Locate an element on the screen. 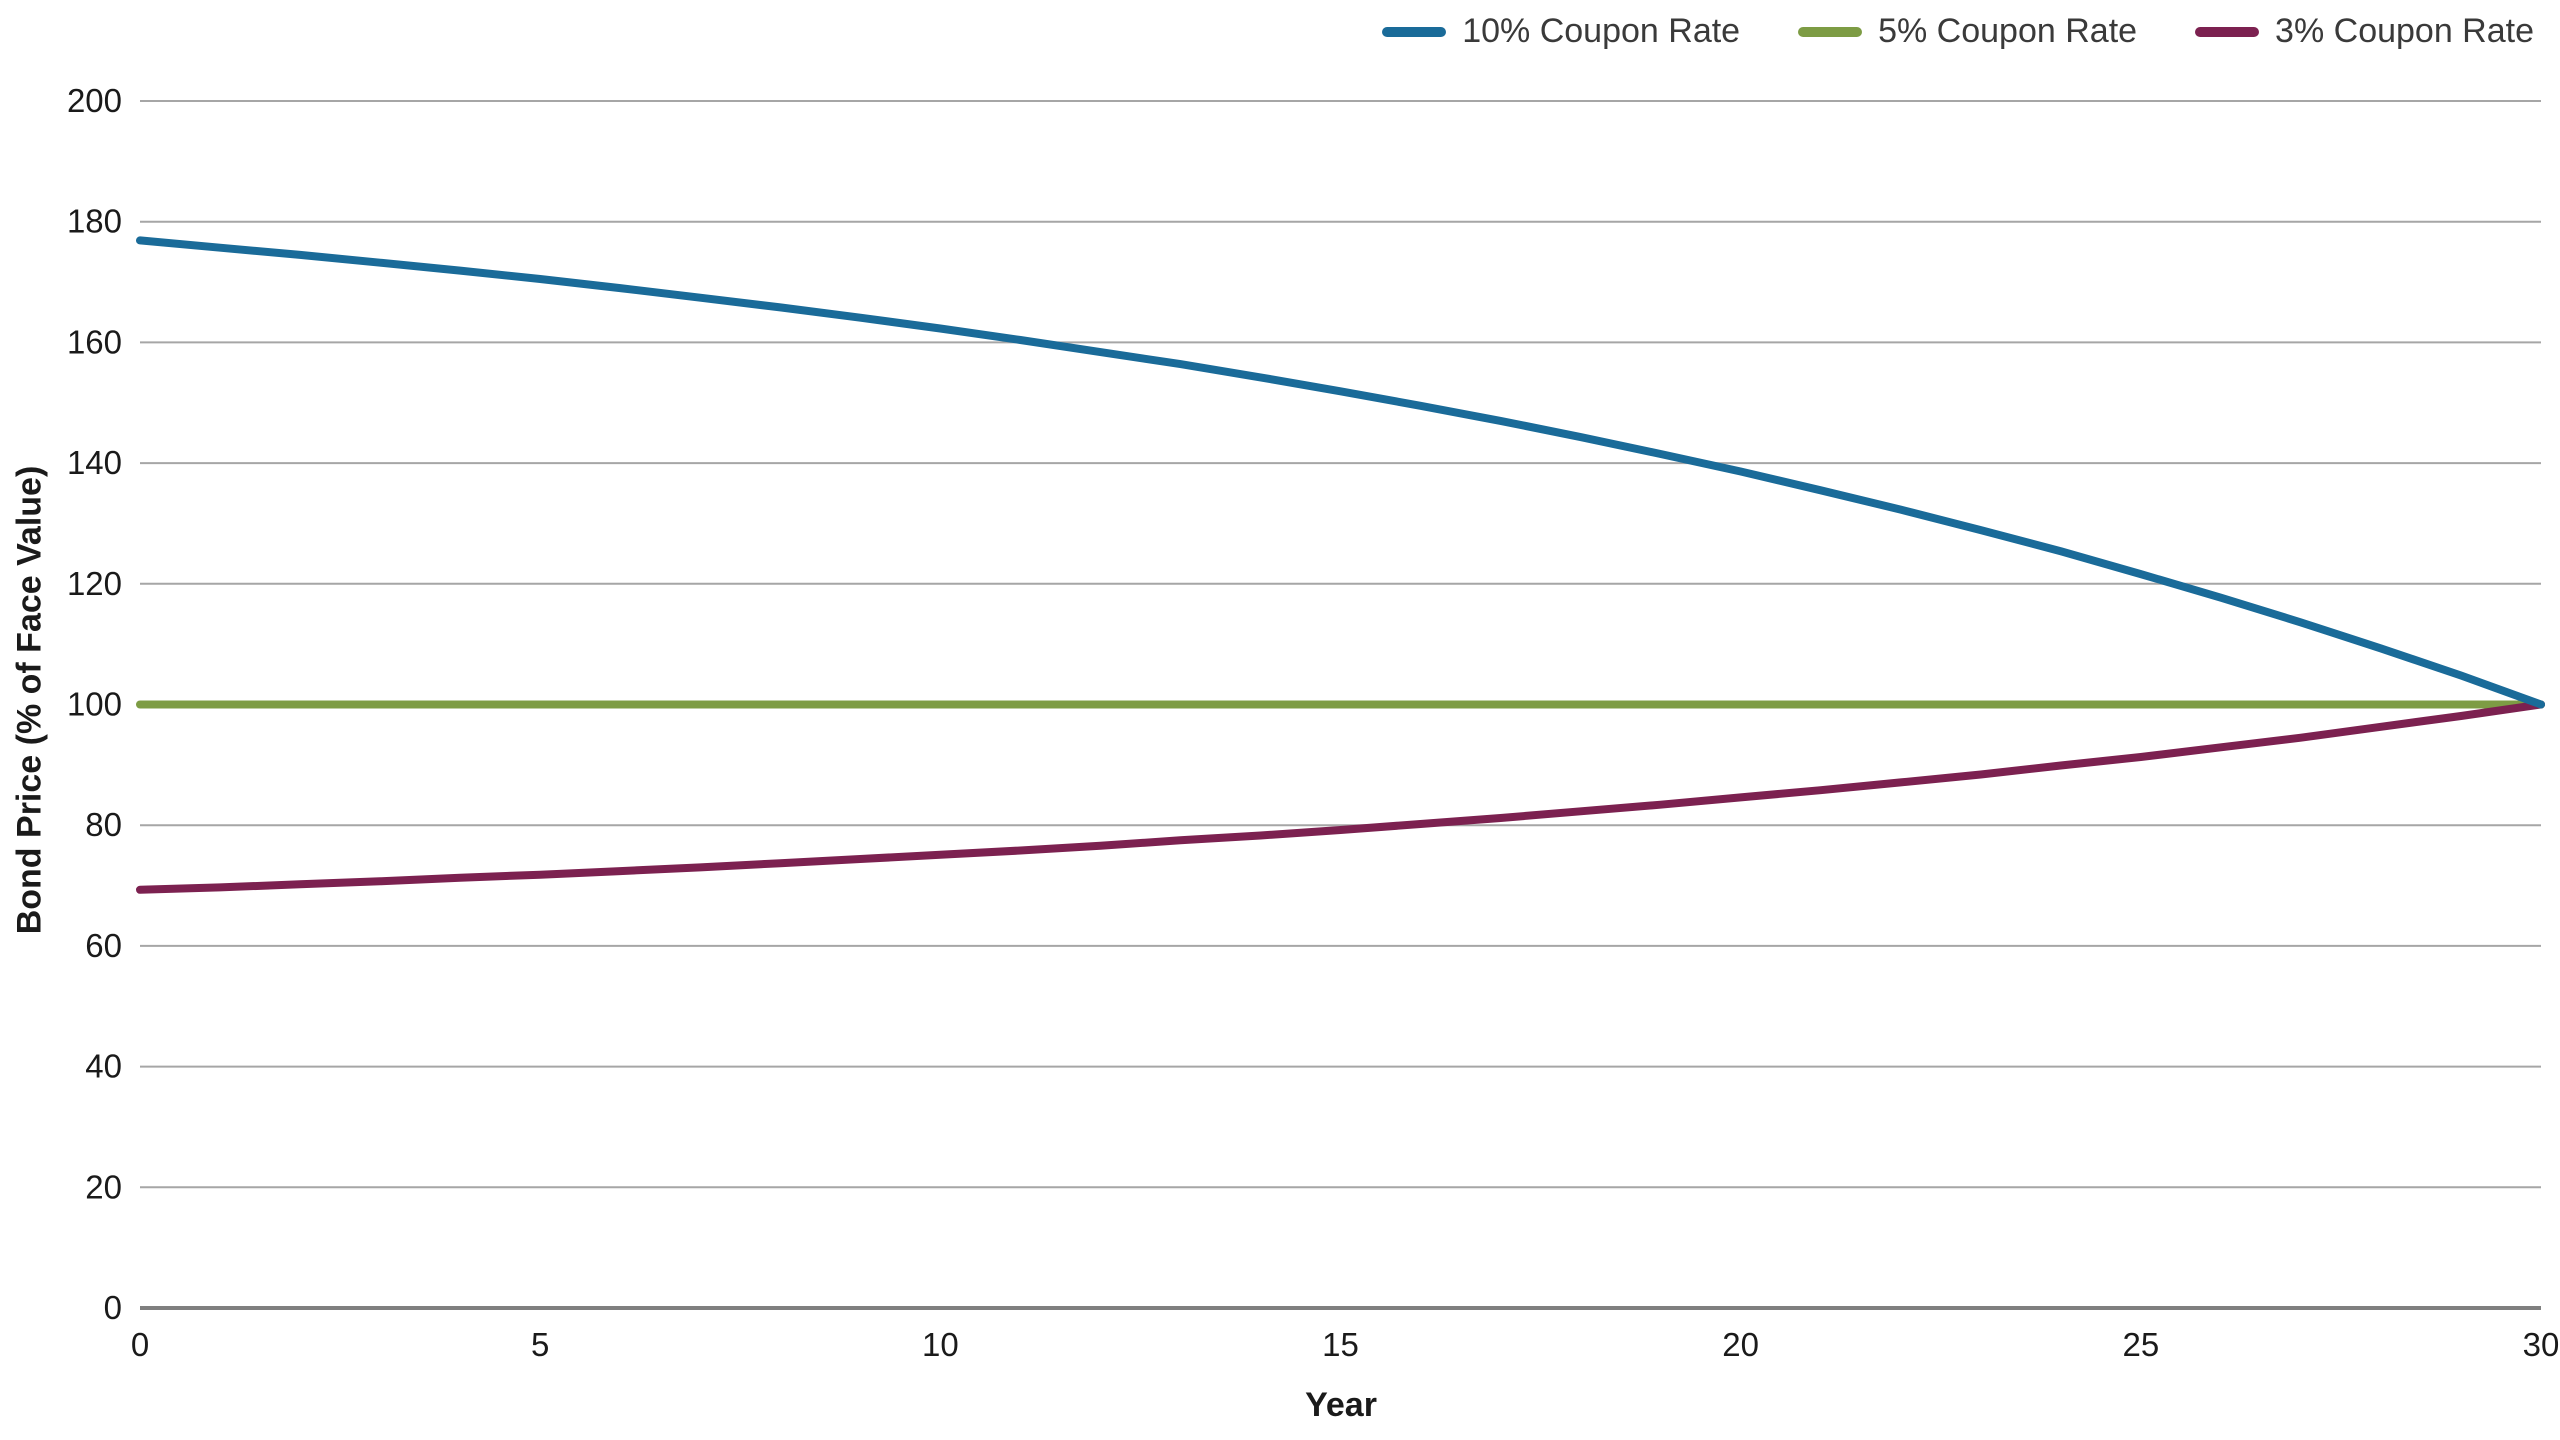 The width and height of the screenshot is (2560, 1440). y-tick-label: 100 is located at coordinates (94, 704).